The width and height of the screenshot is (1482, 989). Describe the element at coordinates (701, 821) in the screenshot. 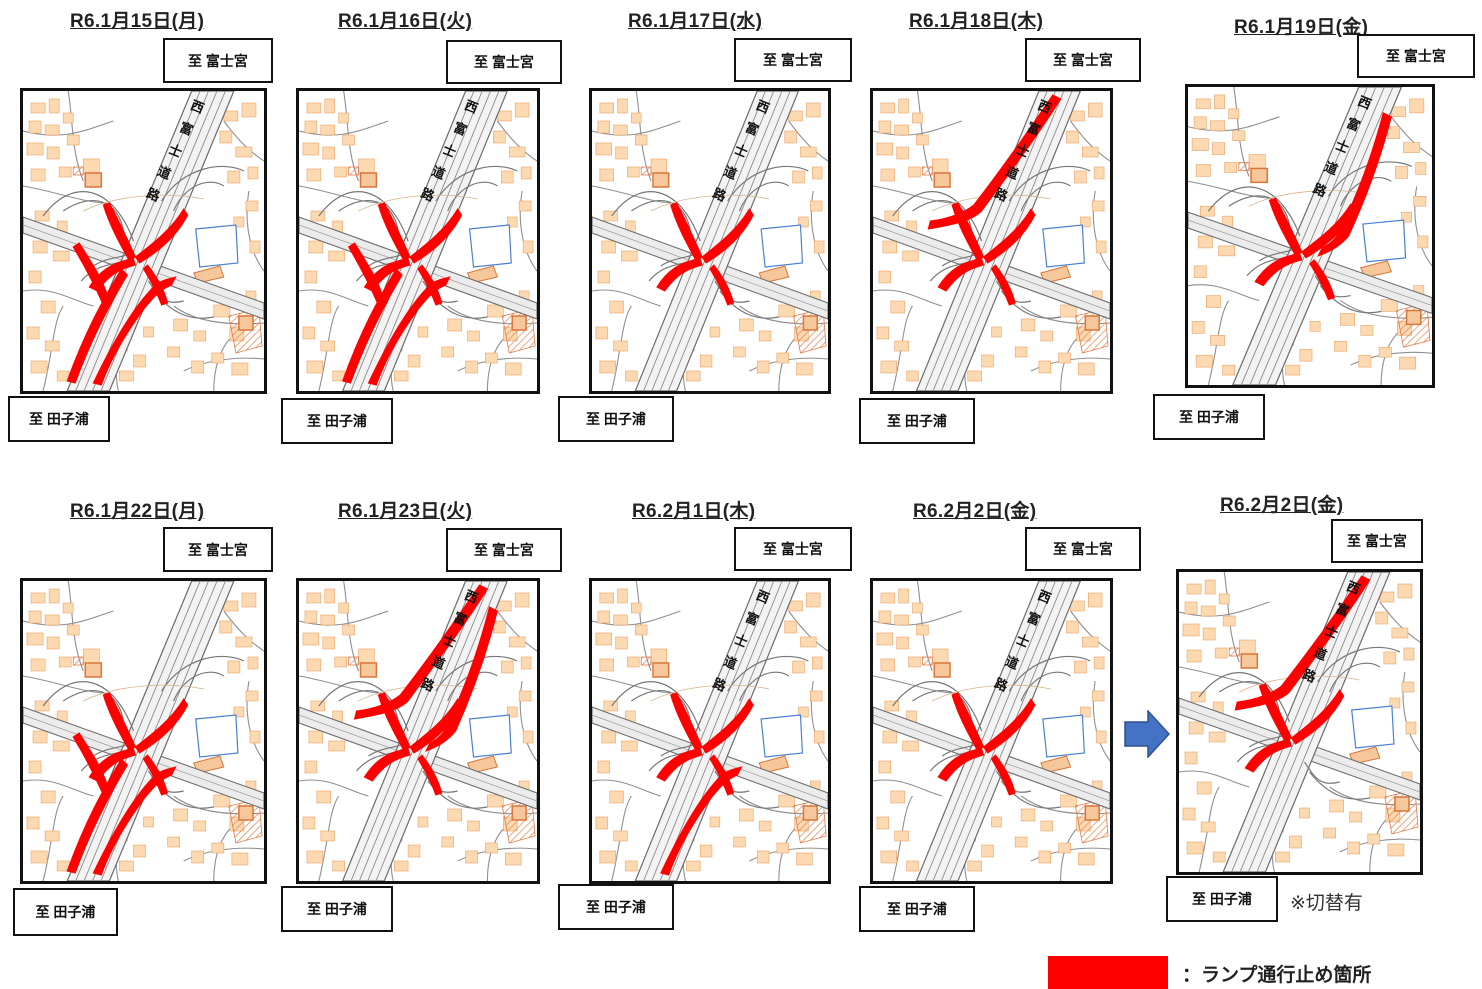

I see `closure-se-long` at that location.